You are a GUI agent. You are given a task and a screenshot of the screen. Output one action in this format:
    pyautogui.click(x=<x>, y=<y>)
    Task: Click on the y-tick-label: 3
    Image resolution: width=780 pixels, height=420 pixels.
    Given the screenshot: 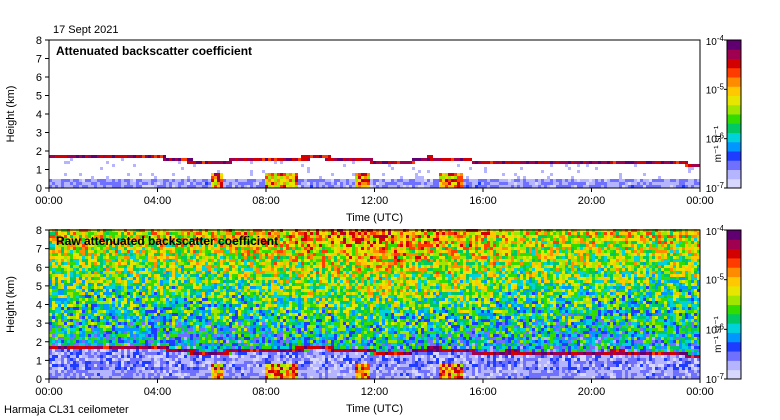 What is the action you would take?
    pyautogui.click(x=39, y=134)
    